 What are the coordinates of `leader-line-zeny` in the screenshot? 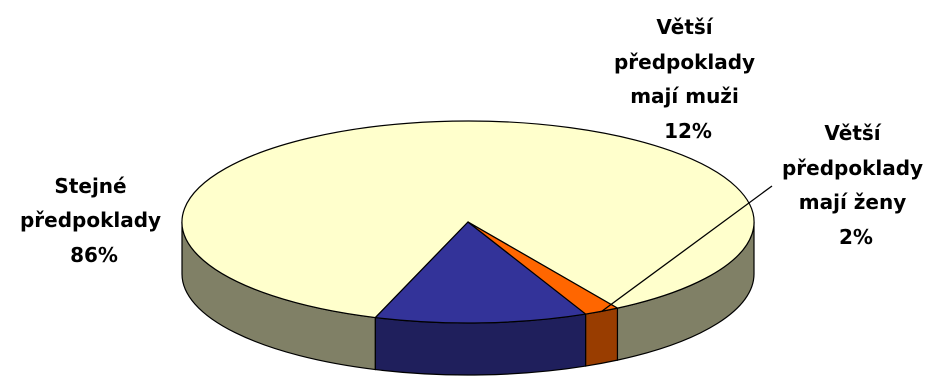 It's located at (687, 248).